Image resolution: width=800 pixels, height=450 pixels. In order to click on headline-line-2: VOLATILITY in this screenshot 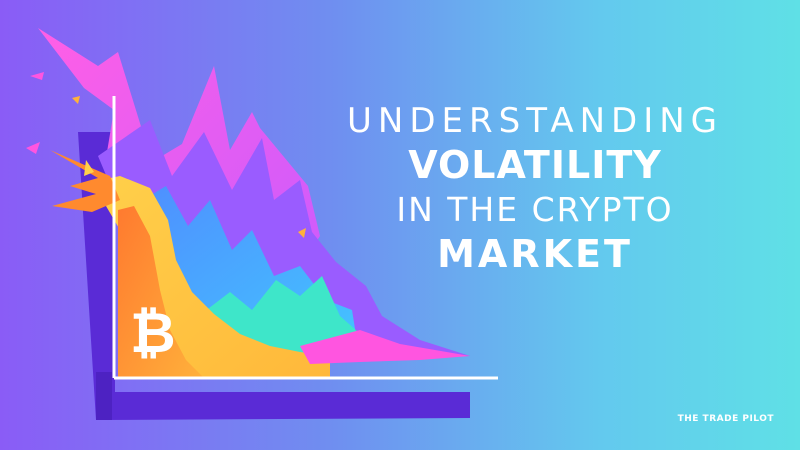, I will do `click(535, 165)`.